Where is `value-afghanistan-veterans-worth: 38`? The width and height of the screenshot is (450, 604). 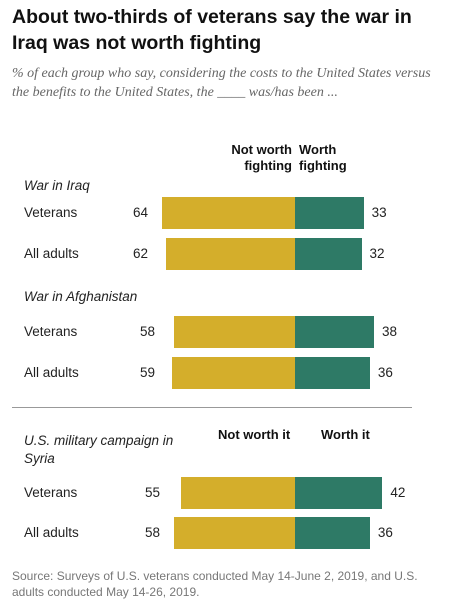 value-afghanistan-veterans-worth: 38 is located at coordinates (390, 331).